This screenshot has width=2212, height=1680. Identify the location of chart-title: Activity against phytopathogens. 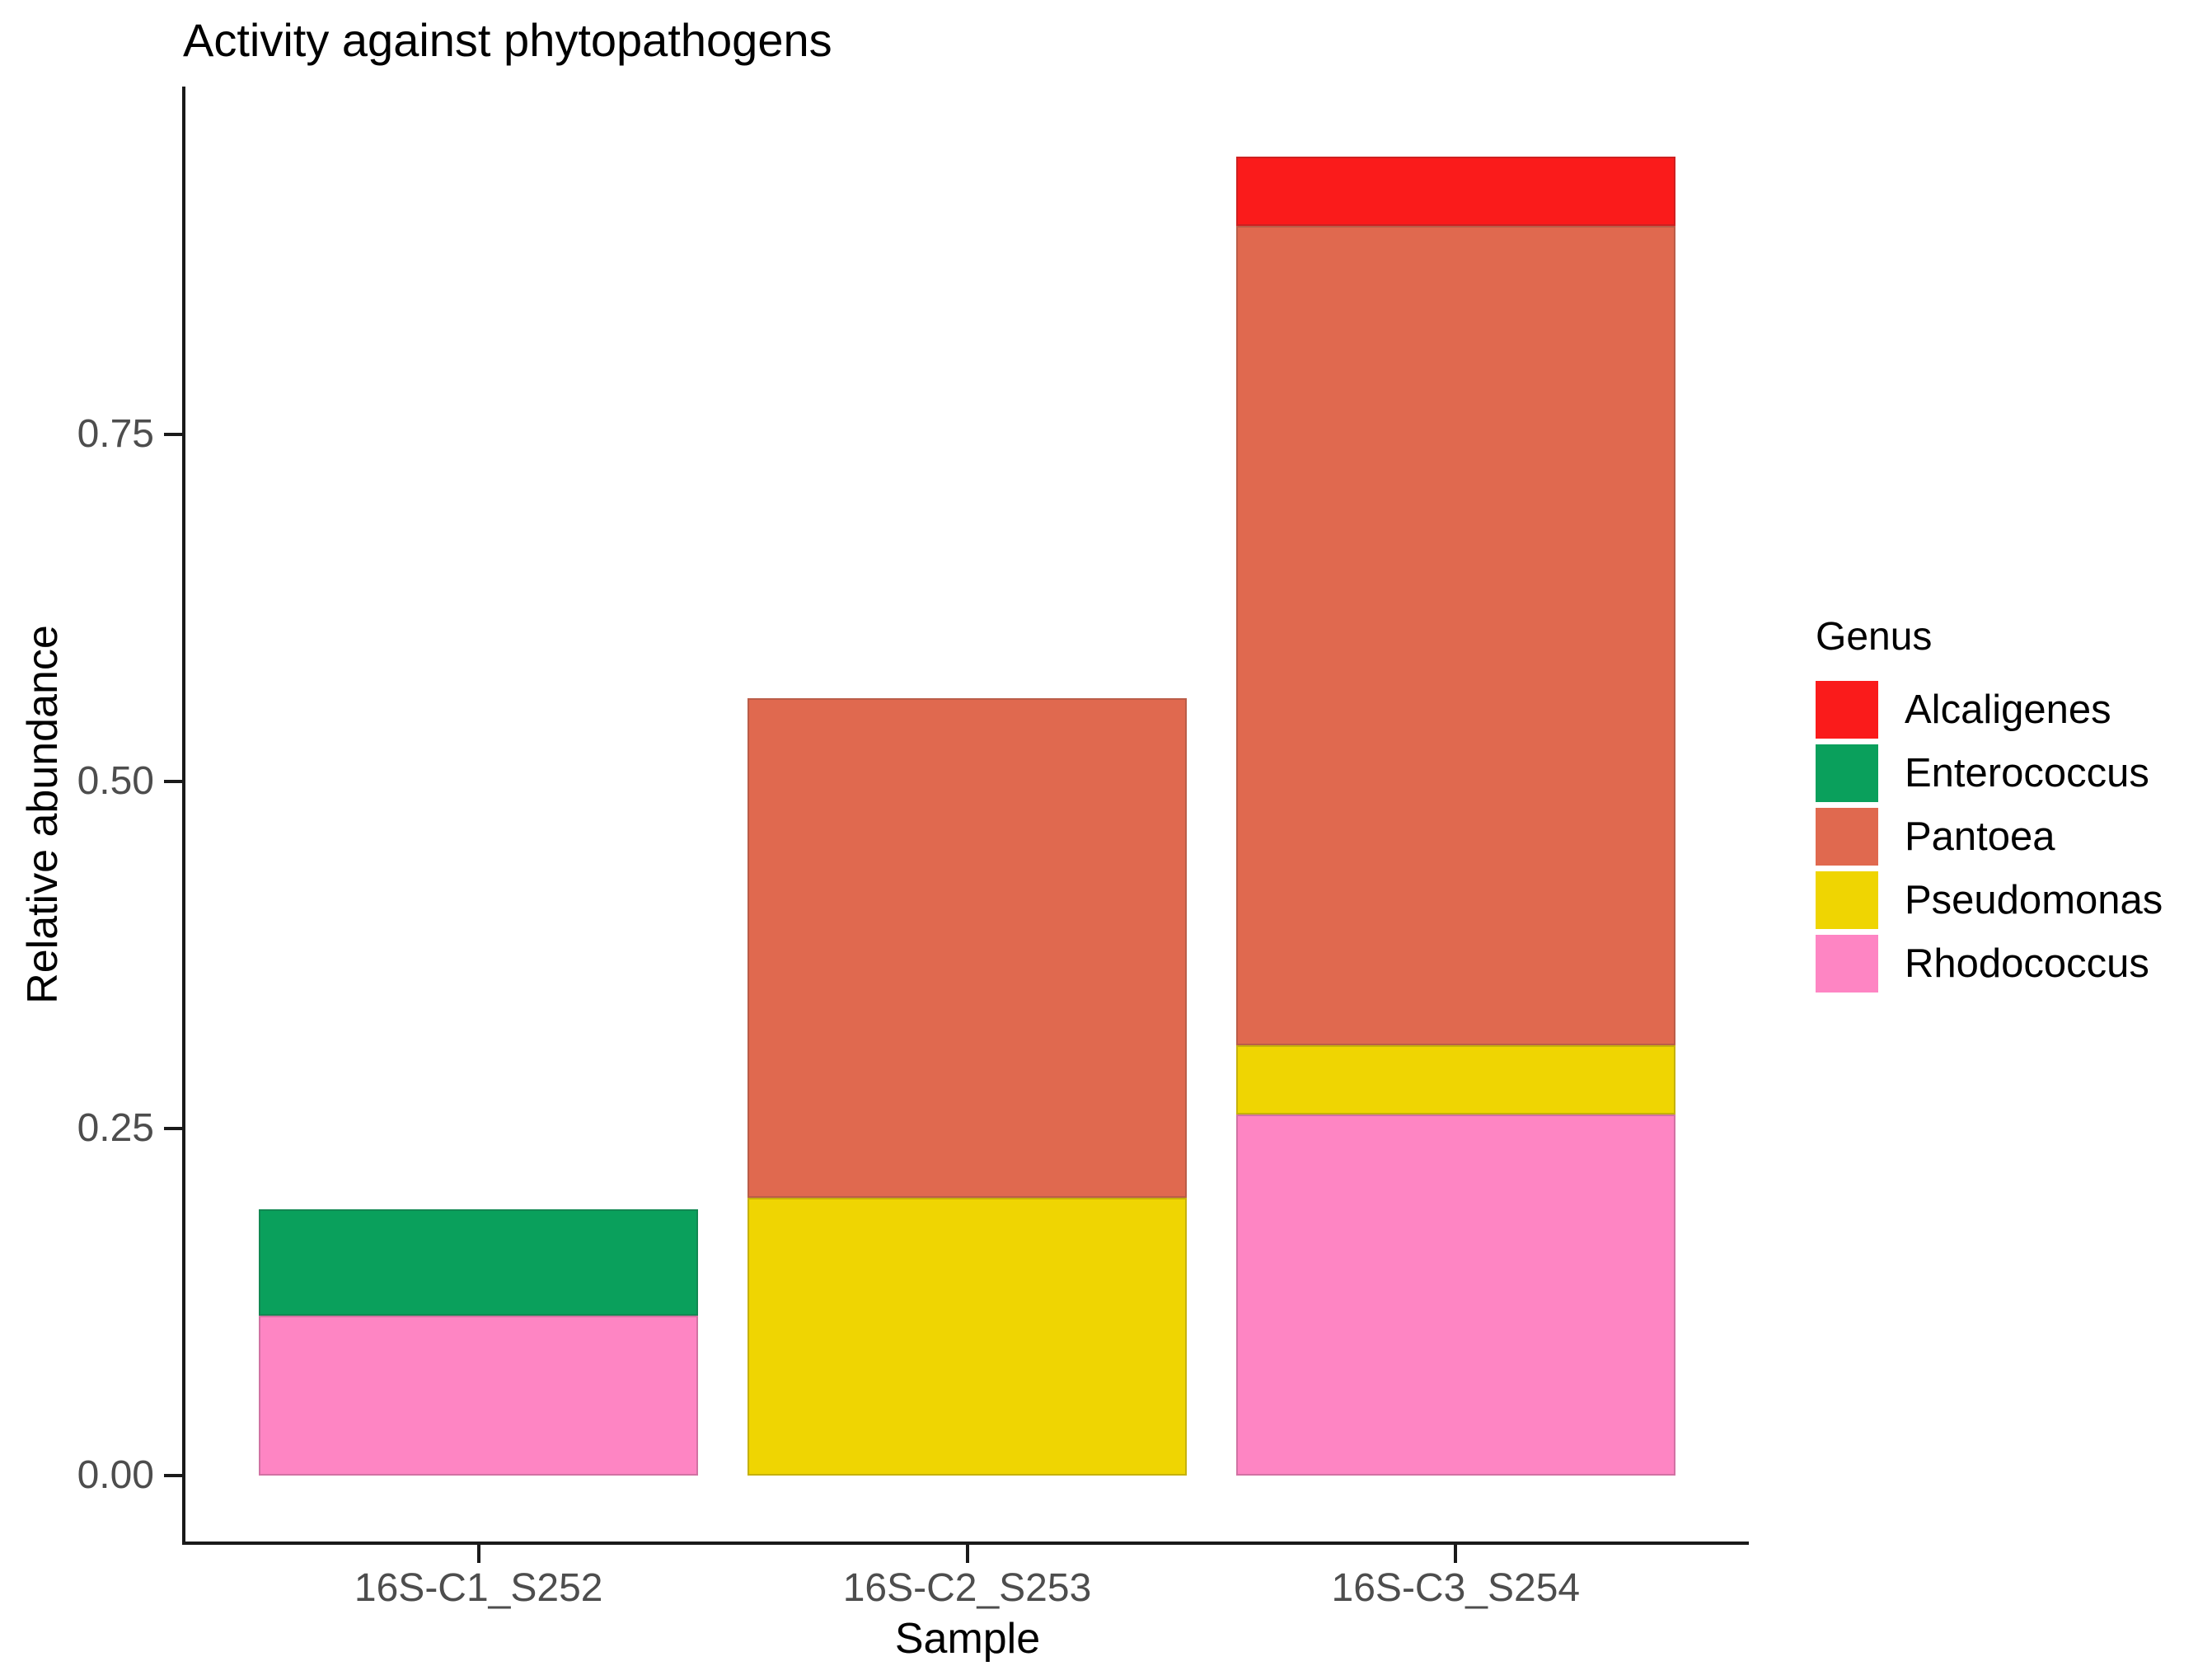
(508, 40).